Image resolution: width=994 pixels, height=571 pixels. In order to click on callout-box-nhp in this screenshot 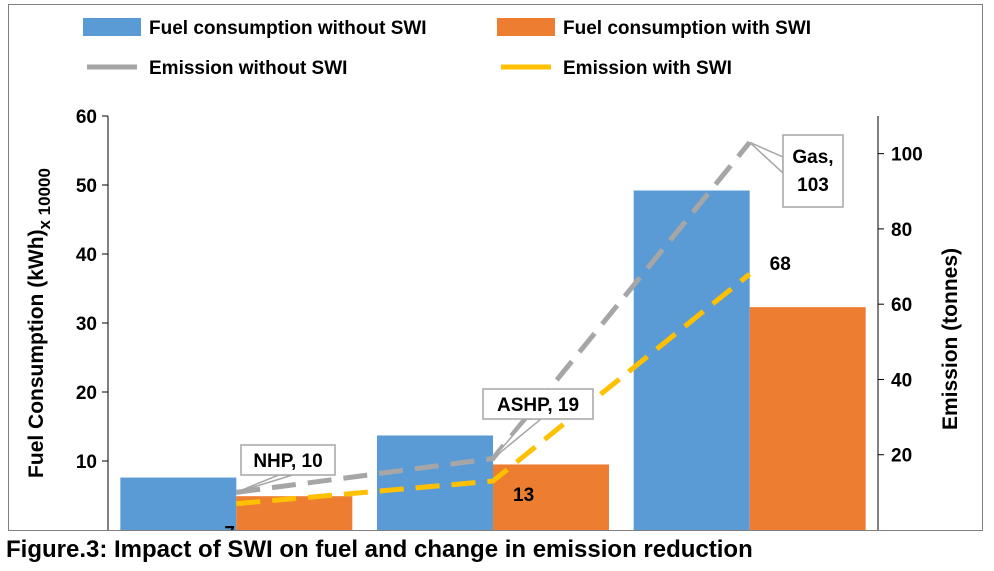, I will do `click(288, 460)`.